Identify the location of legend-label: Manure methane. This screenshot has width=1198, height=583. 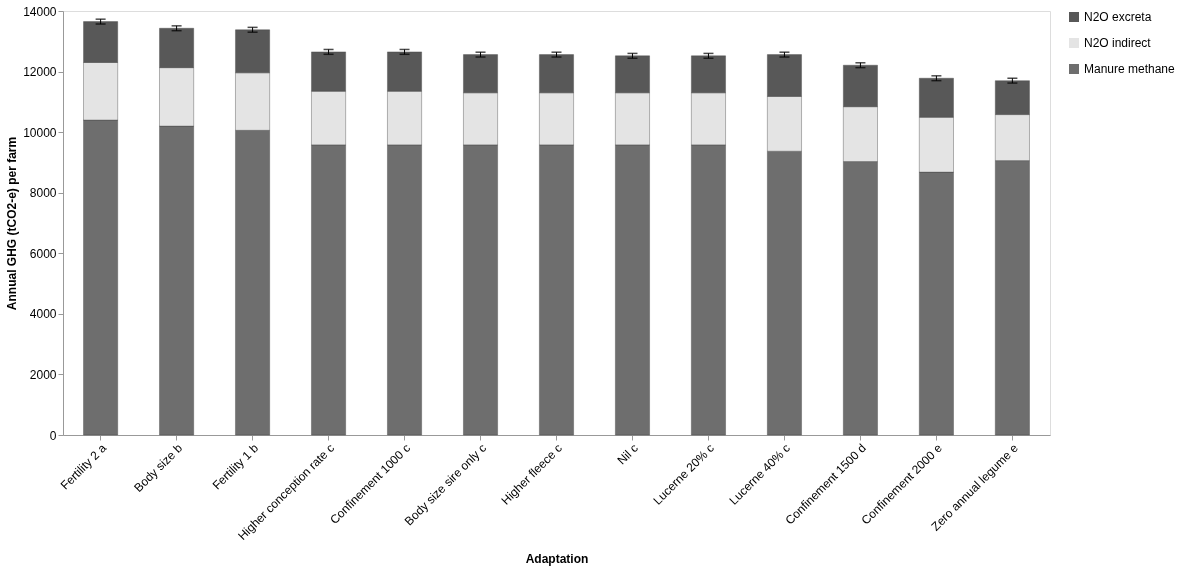
(1130, 69).